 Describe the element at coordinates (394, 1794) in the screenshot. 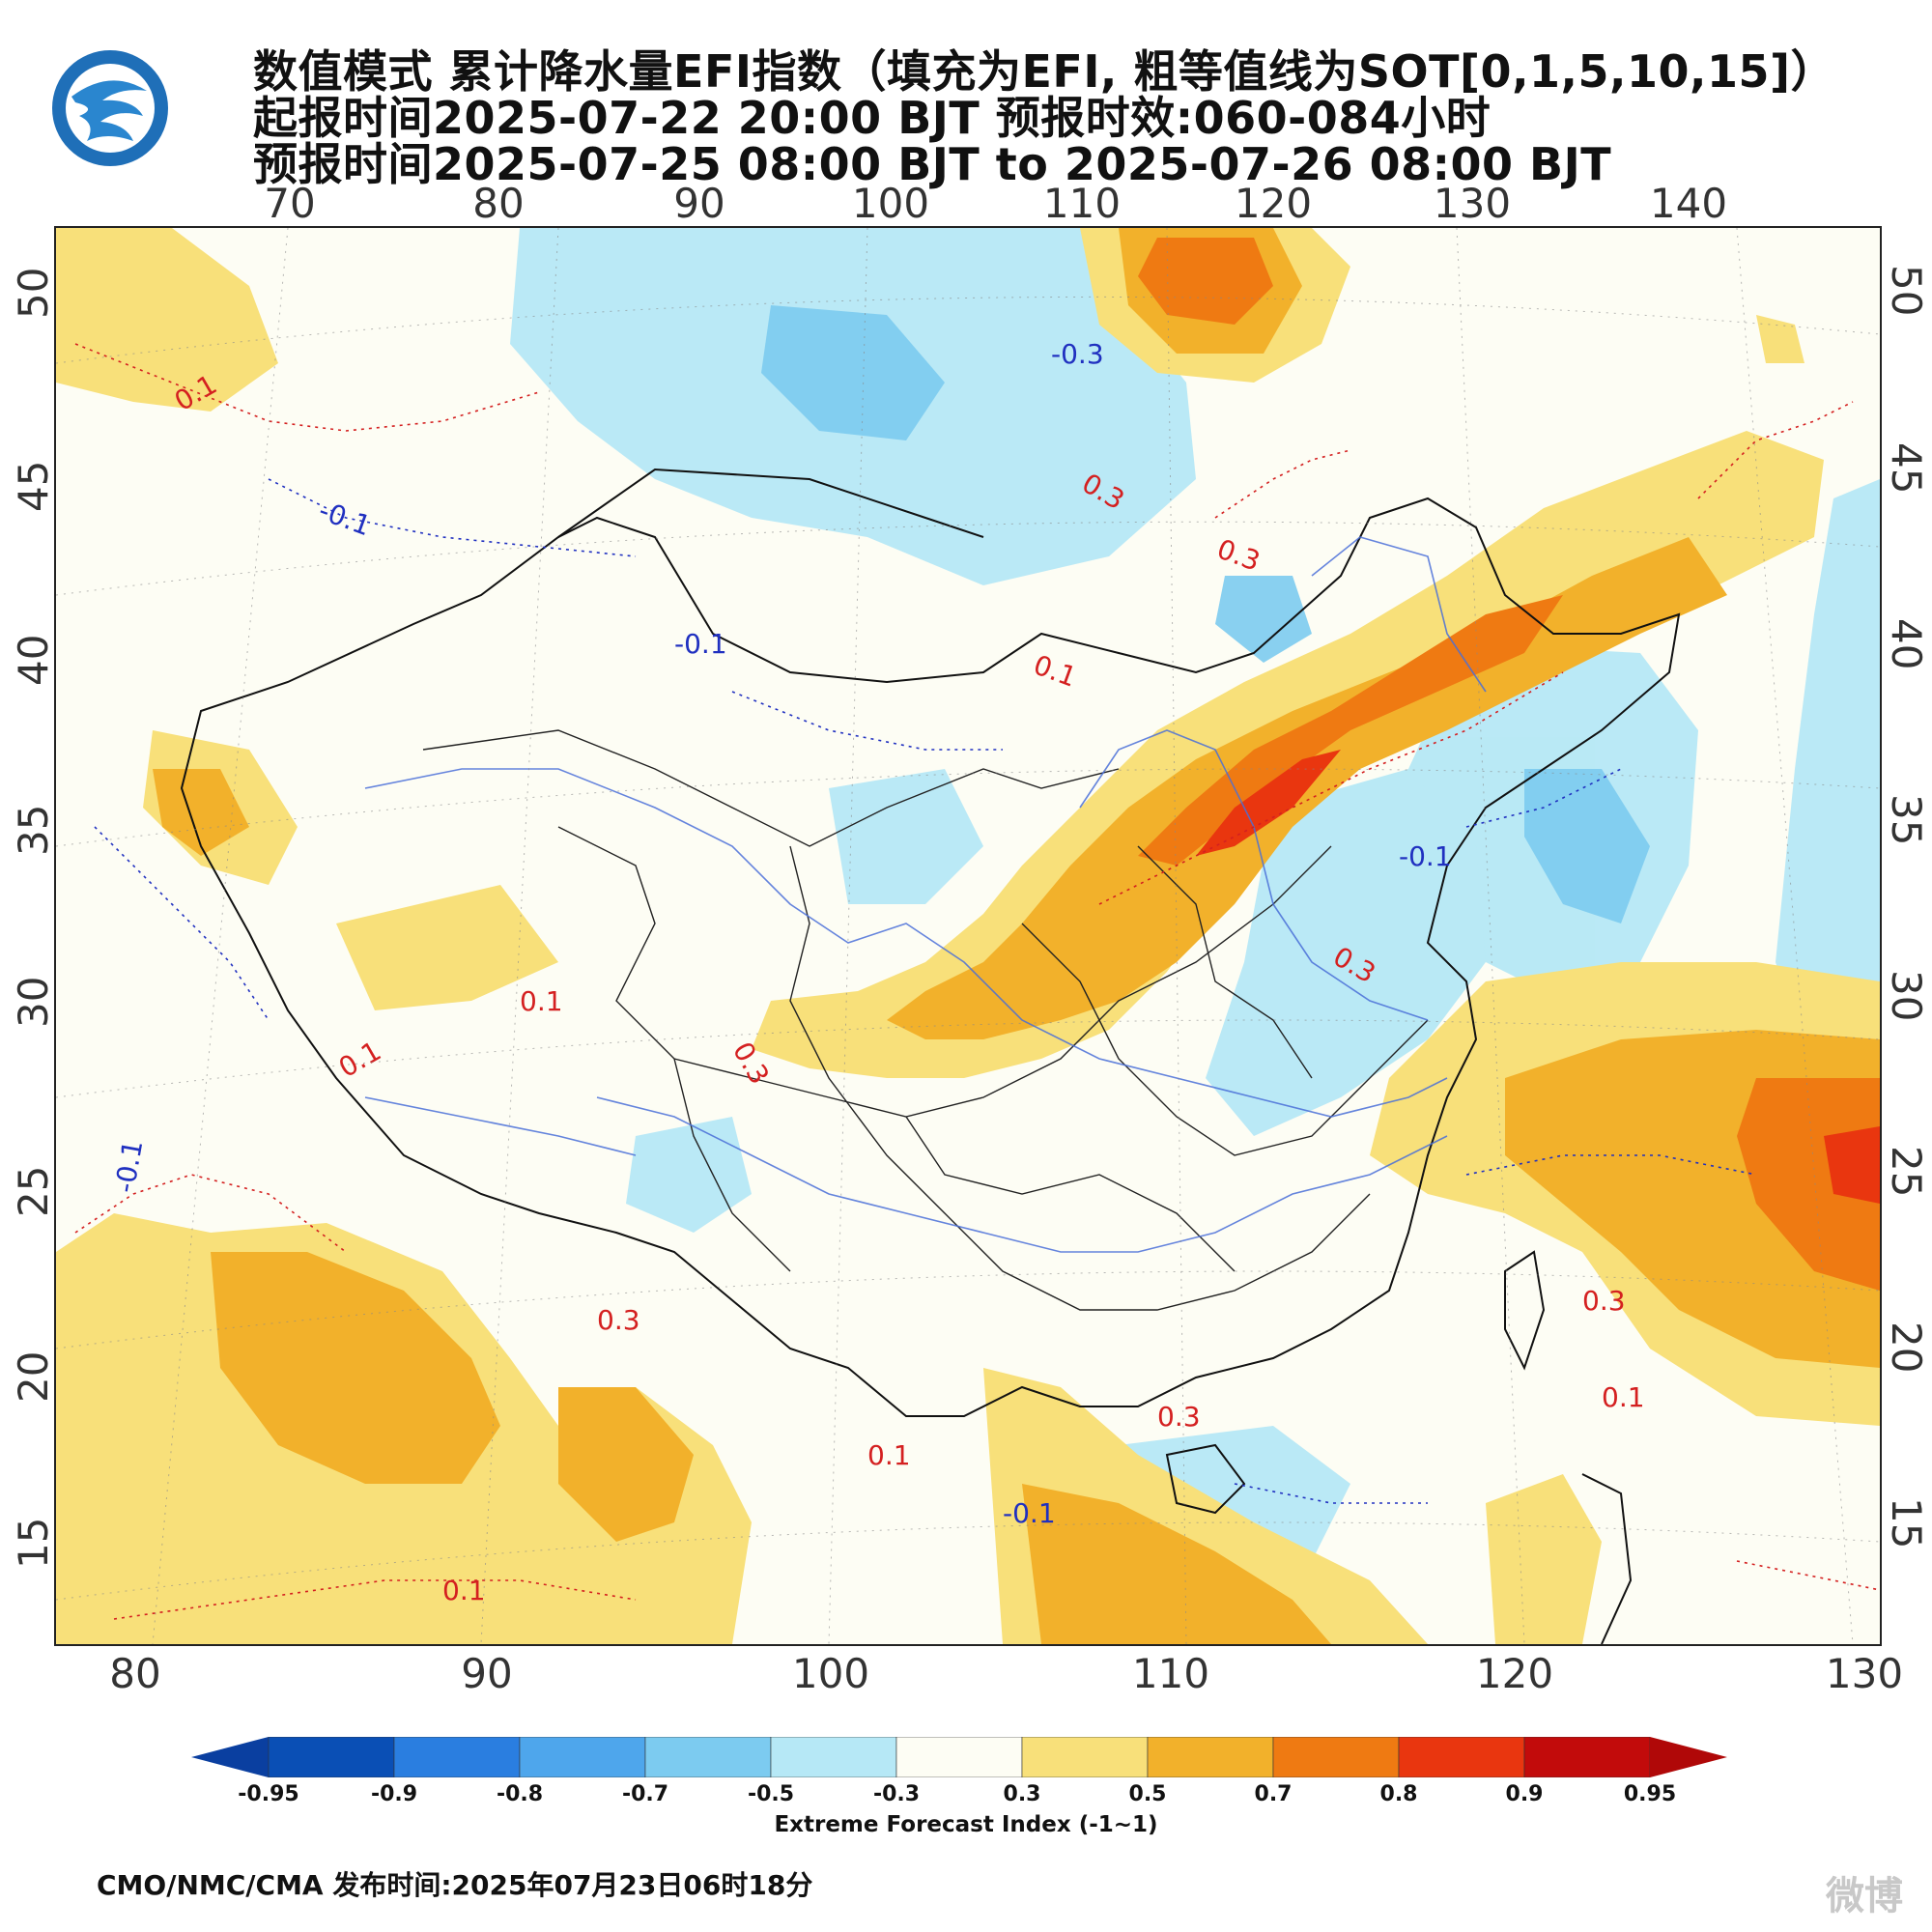

I see `colorbar-tick-label: -0.9` at that location.